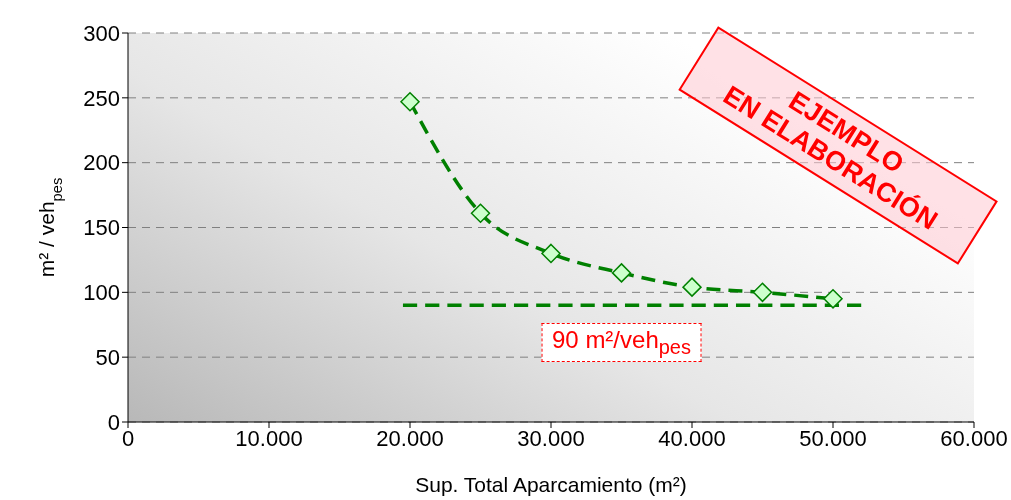  I want to click on x-tick-label: 40.000, so click(692, 438).